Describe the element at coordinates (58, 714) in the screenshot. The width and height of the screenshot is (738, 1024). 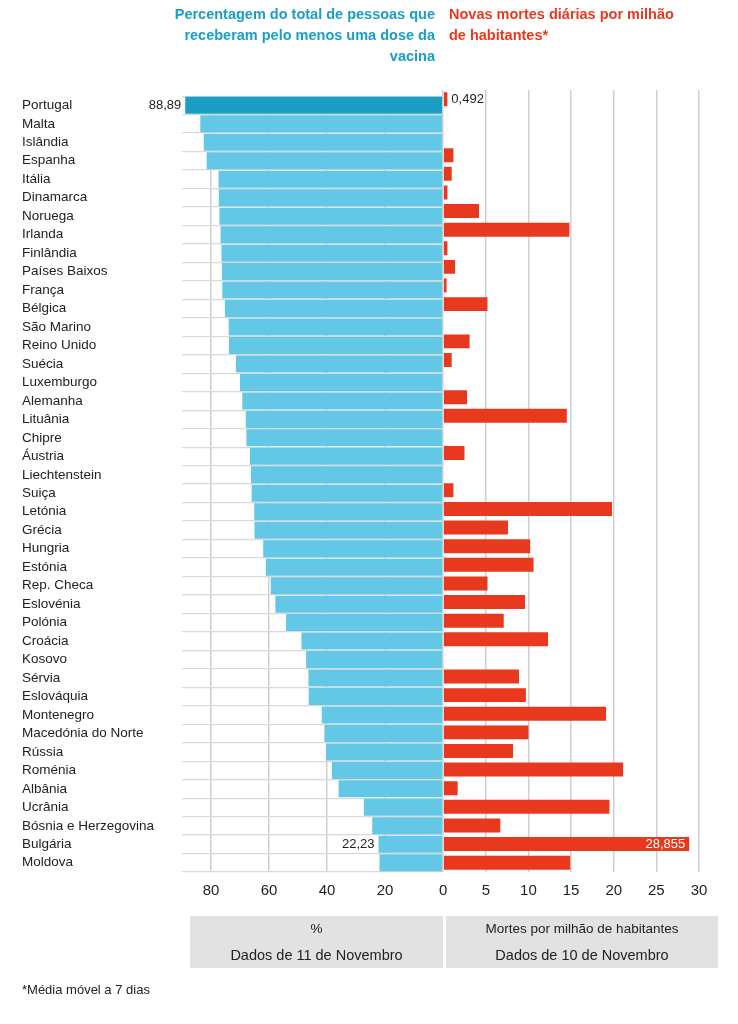
I see `y-tick-label: Montenegro` at that location.